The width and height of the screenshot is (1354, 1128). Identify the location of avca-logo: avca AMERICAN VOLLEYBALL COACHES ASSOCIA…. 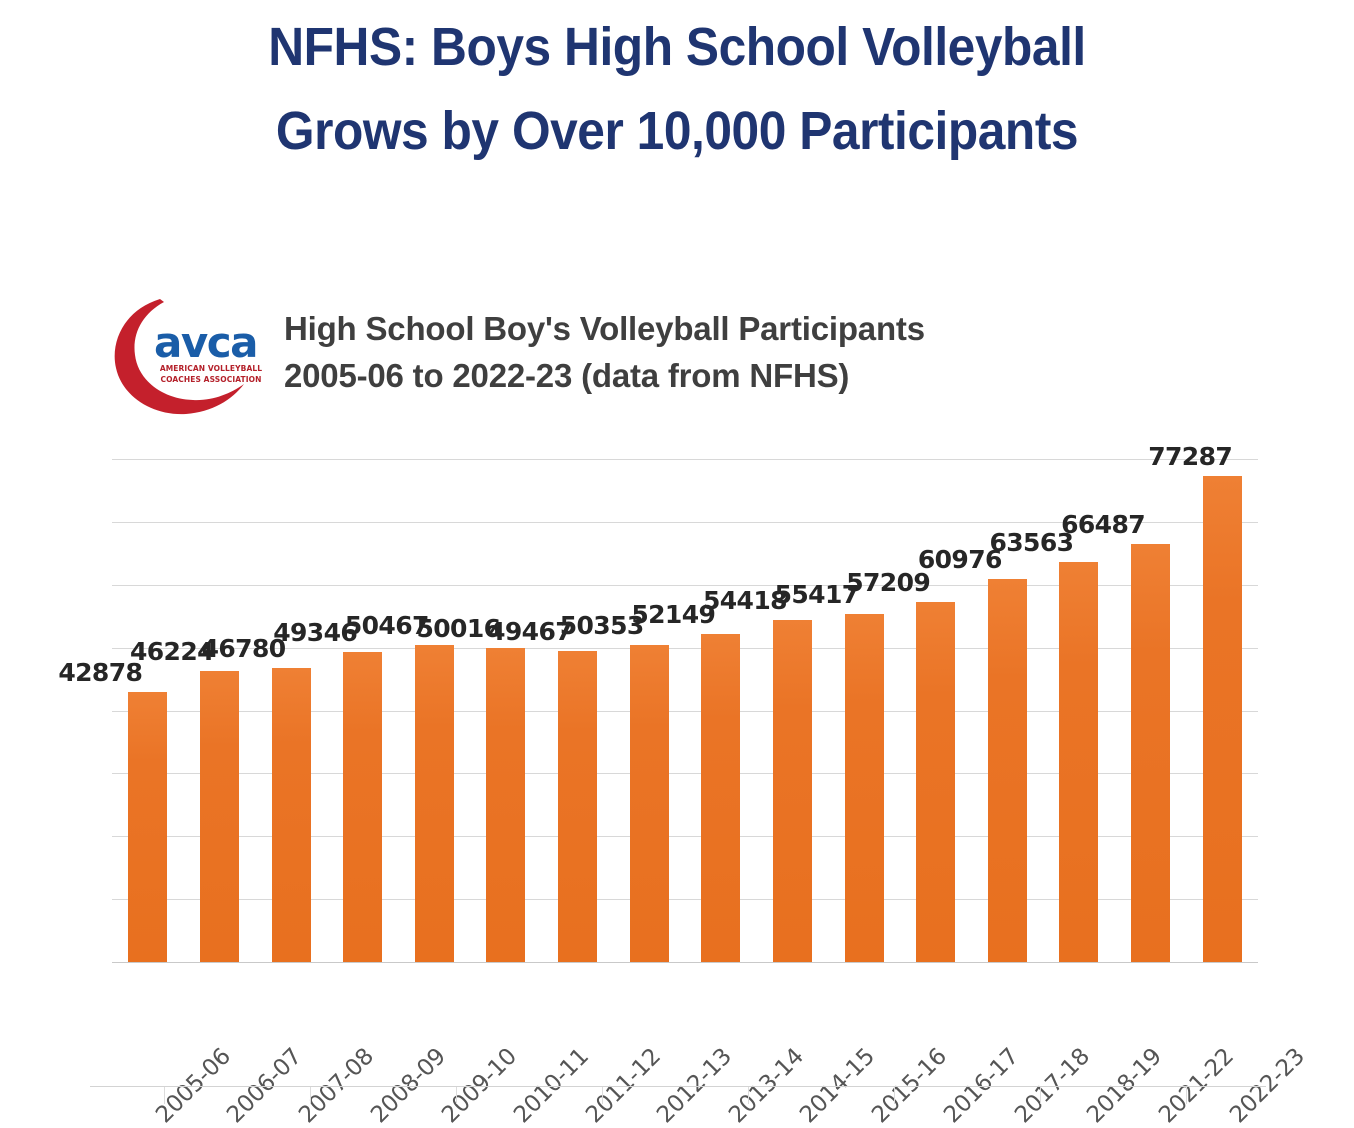
(192, 356).